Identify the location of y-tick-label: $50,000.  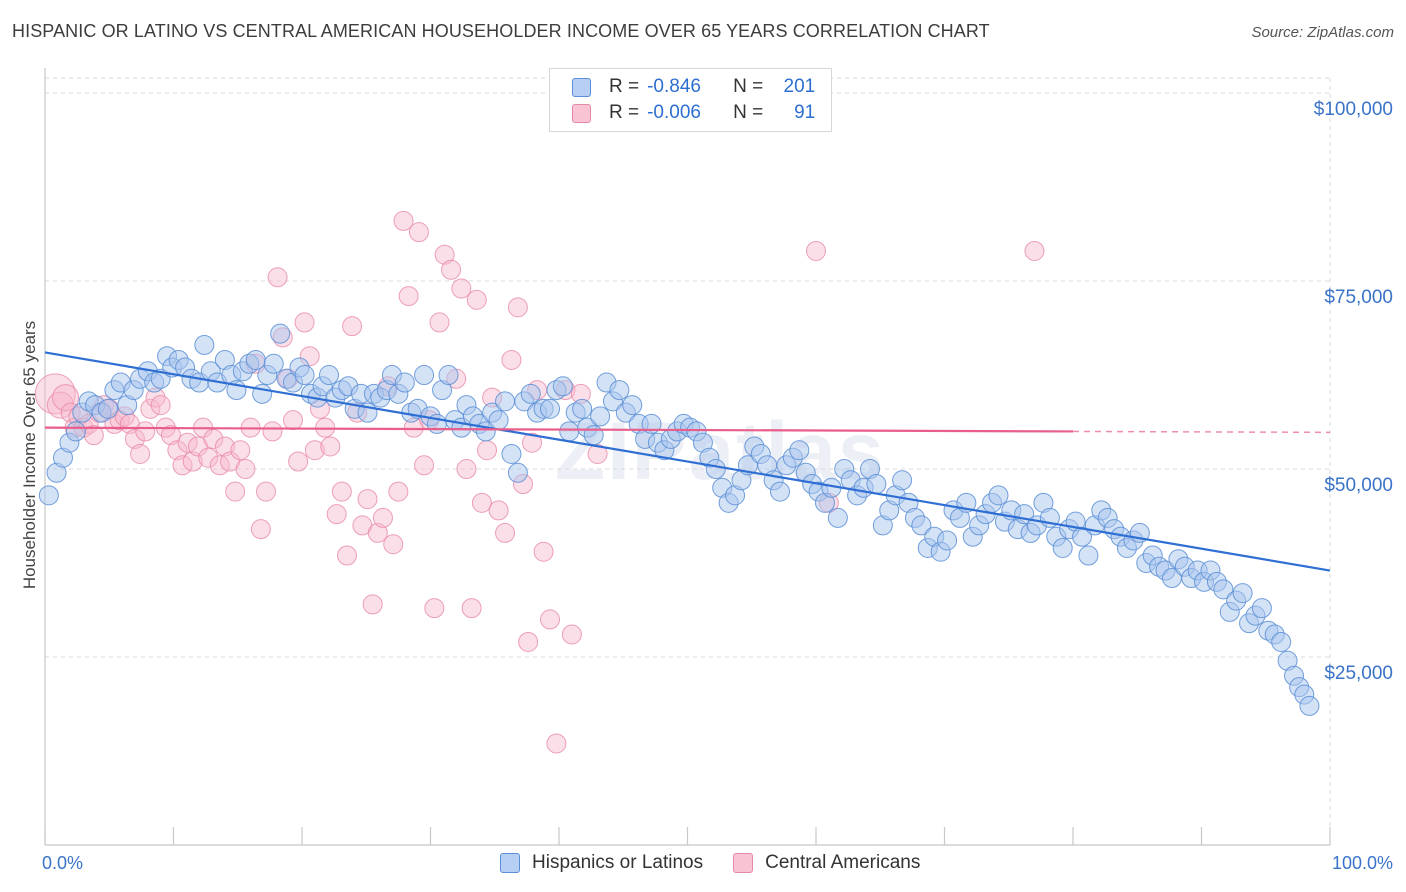
(1358, 485).